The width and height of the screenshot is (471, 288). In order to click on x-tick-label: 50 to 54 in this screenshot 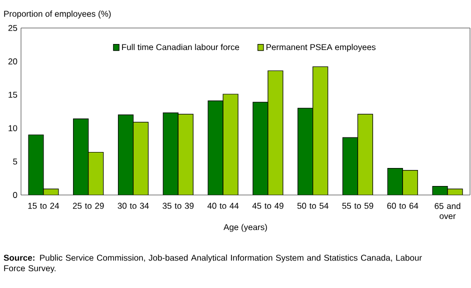, I will do `click(312, 205)`.